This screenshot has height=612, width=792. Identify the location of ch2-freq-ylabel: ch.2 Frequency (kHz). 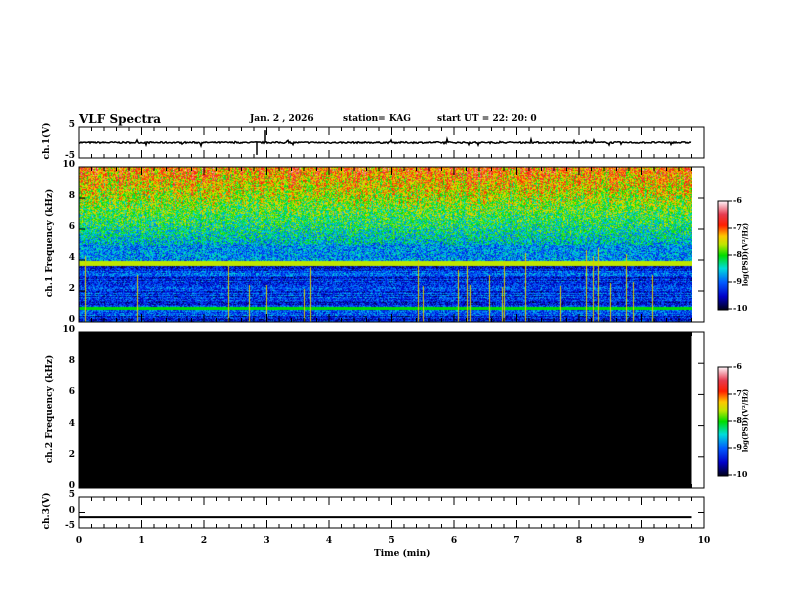
(50, 409).